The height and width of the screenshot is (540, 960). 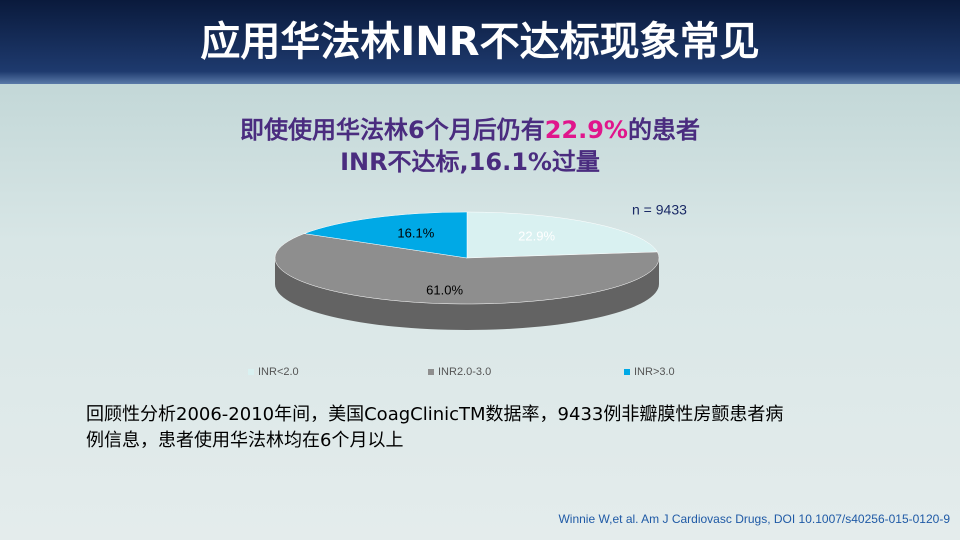 I want to click on slide-title: 应用华法林INR不达标现象常见, so click(x=480, y=42).